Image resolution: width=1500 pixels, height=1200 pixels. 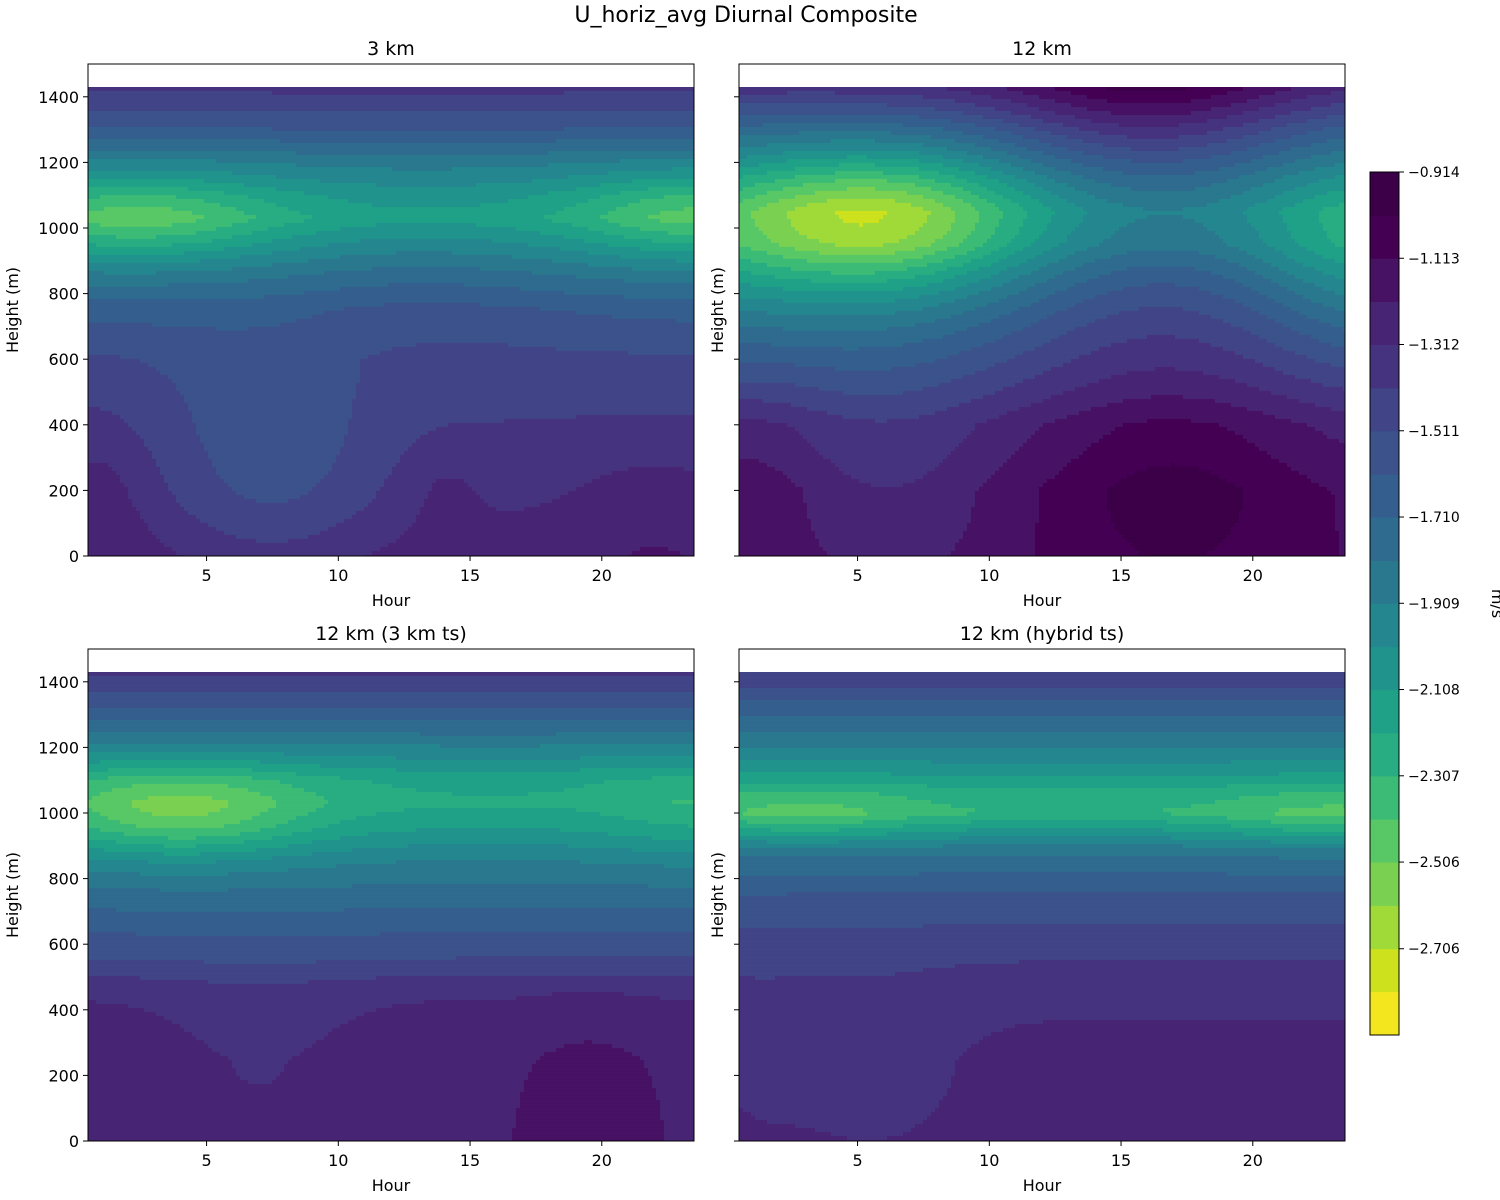 I want to click on panel-title: 12 km (hybrid ts), so click(x=1042, y=634).